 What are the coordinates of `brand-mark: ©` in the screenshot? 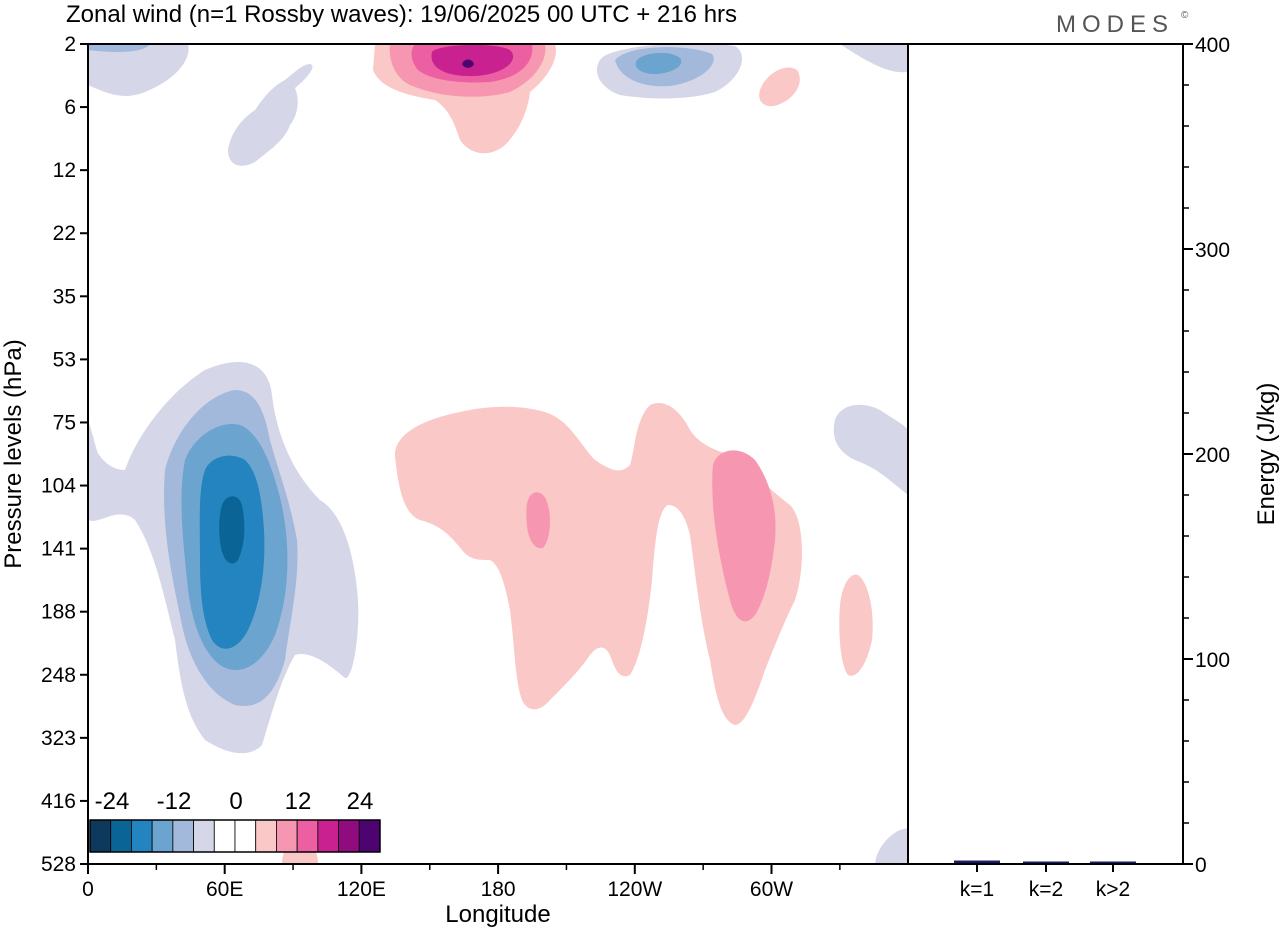 It's located at (1185, 15).